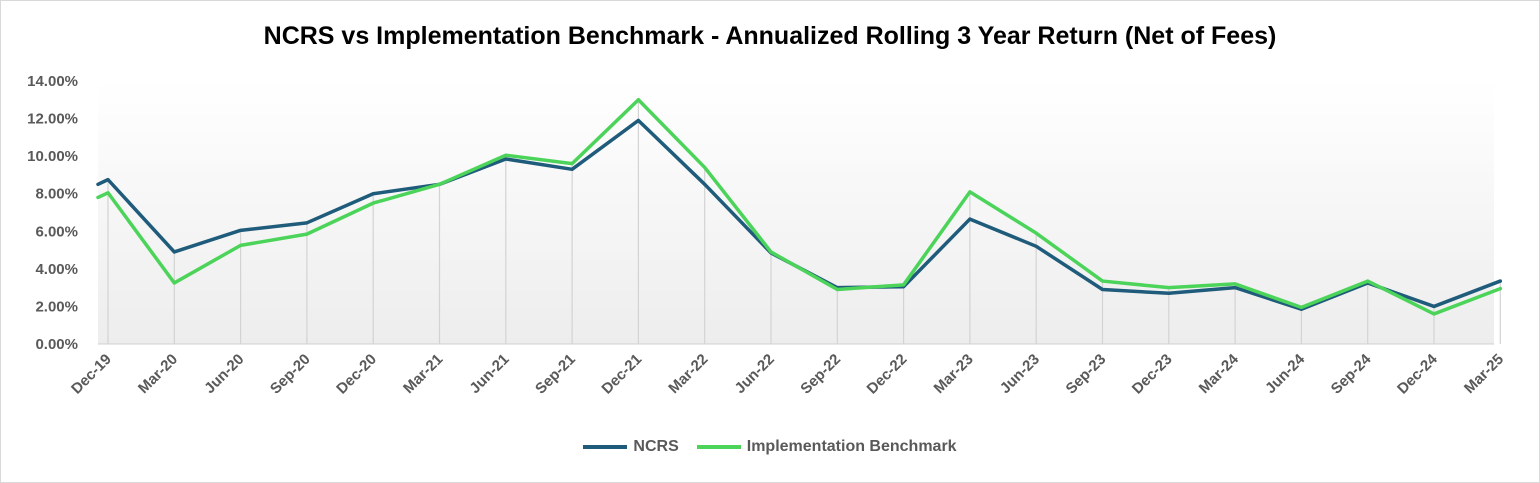 Image resolution: width=1540 pixels, height=483 pixels. I want to click on legend-item-benchmark: Implementation Benchmark, so click(826, 447).